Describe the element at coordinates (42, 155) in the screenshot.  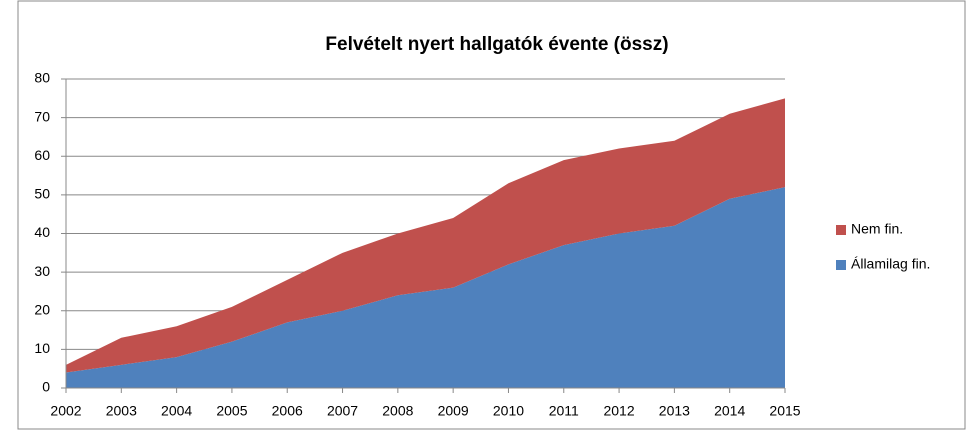
I see `y-tick-label: 60` at that location.